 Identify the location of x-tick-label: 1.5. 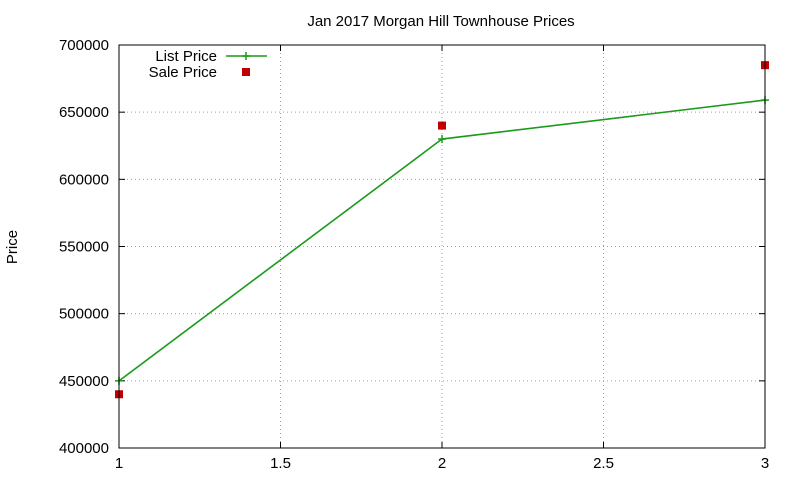
(280, 463).